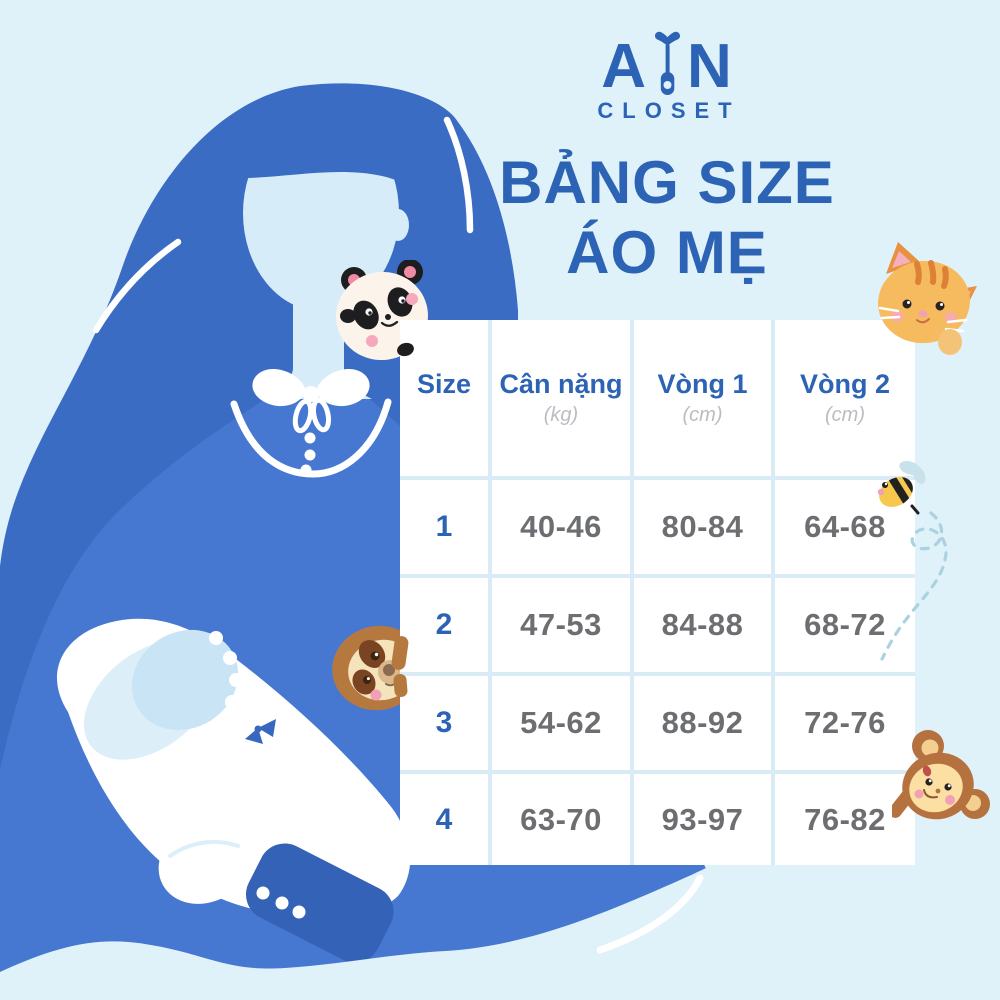  What do you see at coordinates (319, 903) in the screenshot?
I see `cuff` at bounding box center [319, 903].